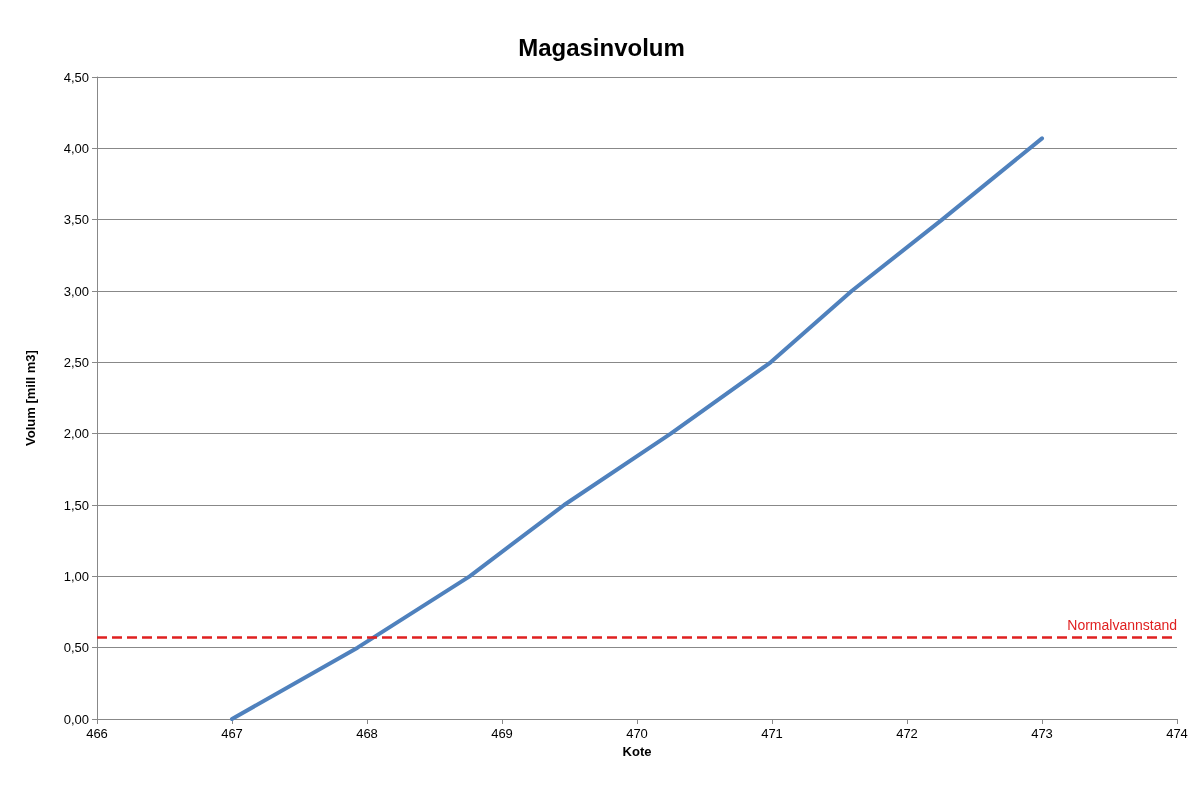  I want to click on x-tick-label: 466, so click(97, 733).